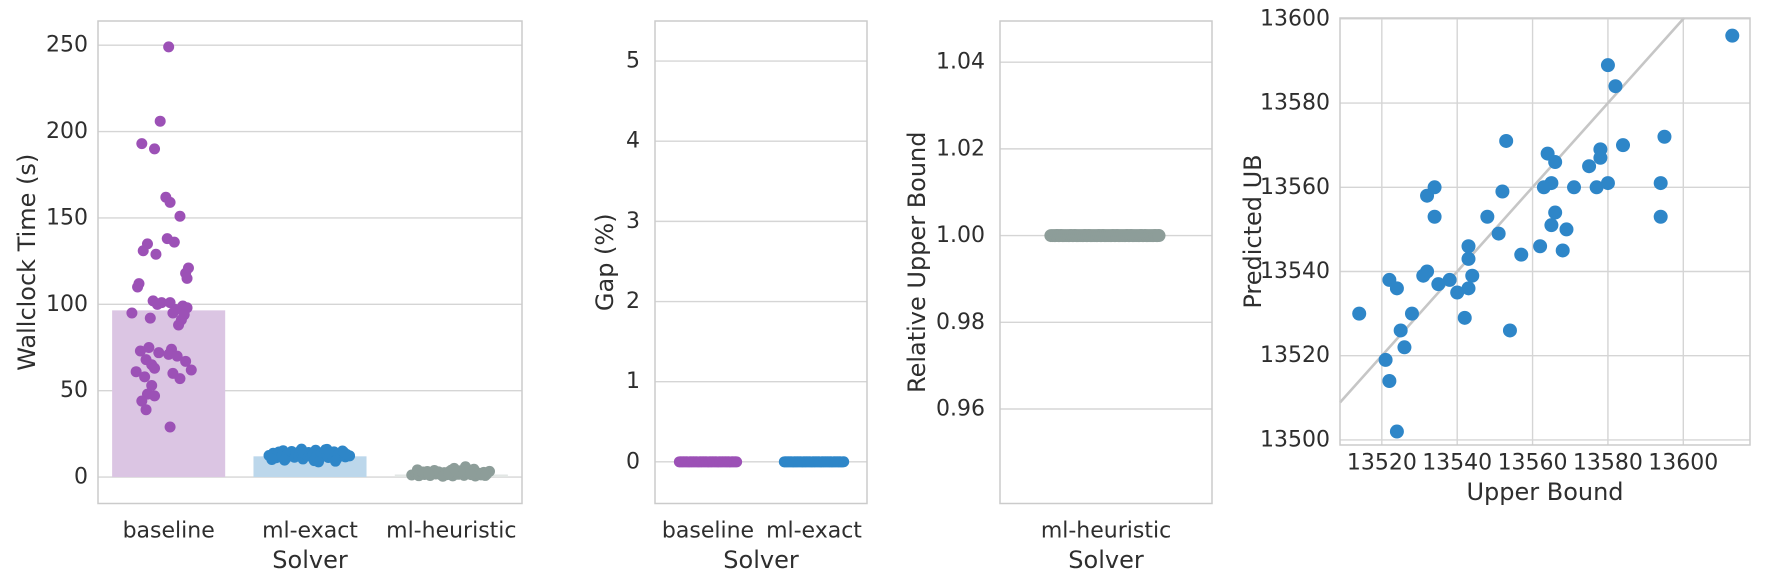  What do you see at coordinates (633, 141) in the screenshot?
I see `y-tick-label: 4` at bounding box center [633, 141].